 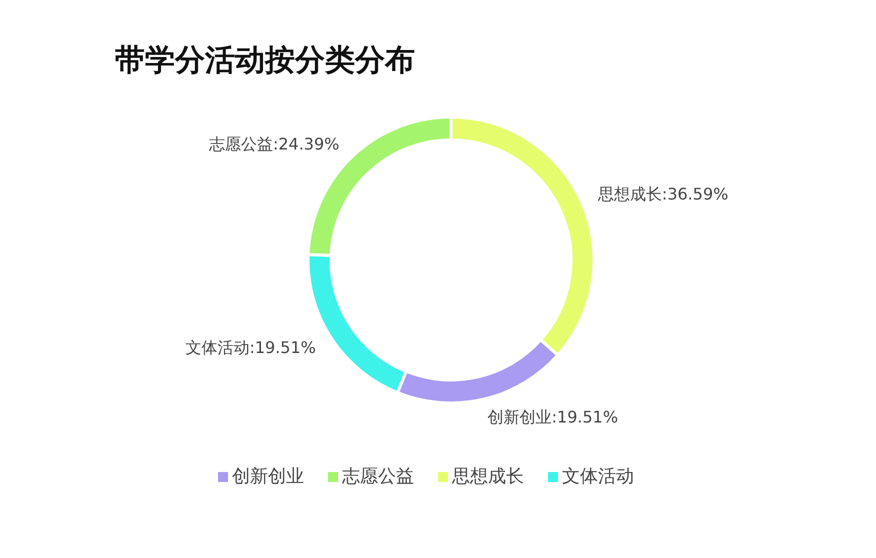 I want to click on data-label: 创新创业:19.51%, so click(x=553, y=416).